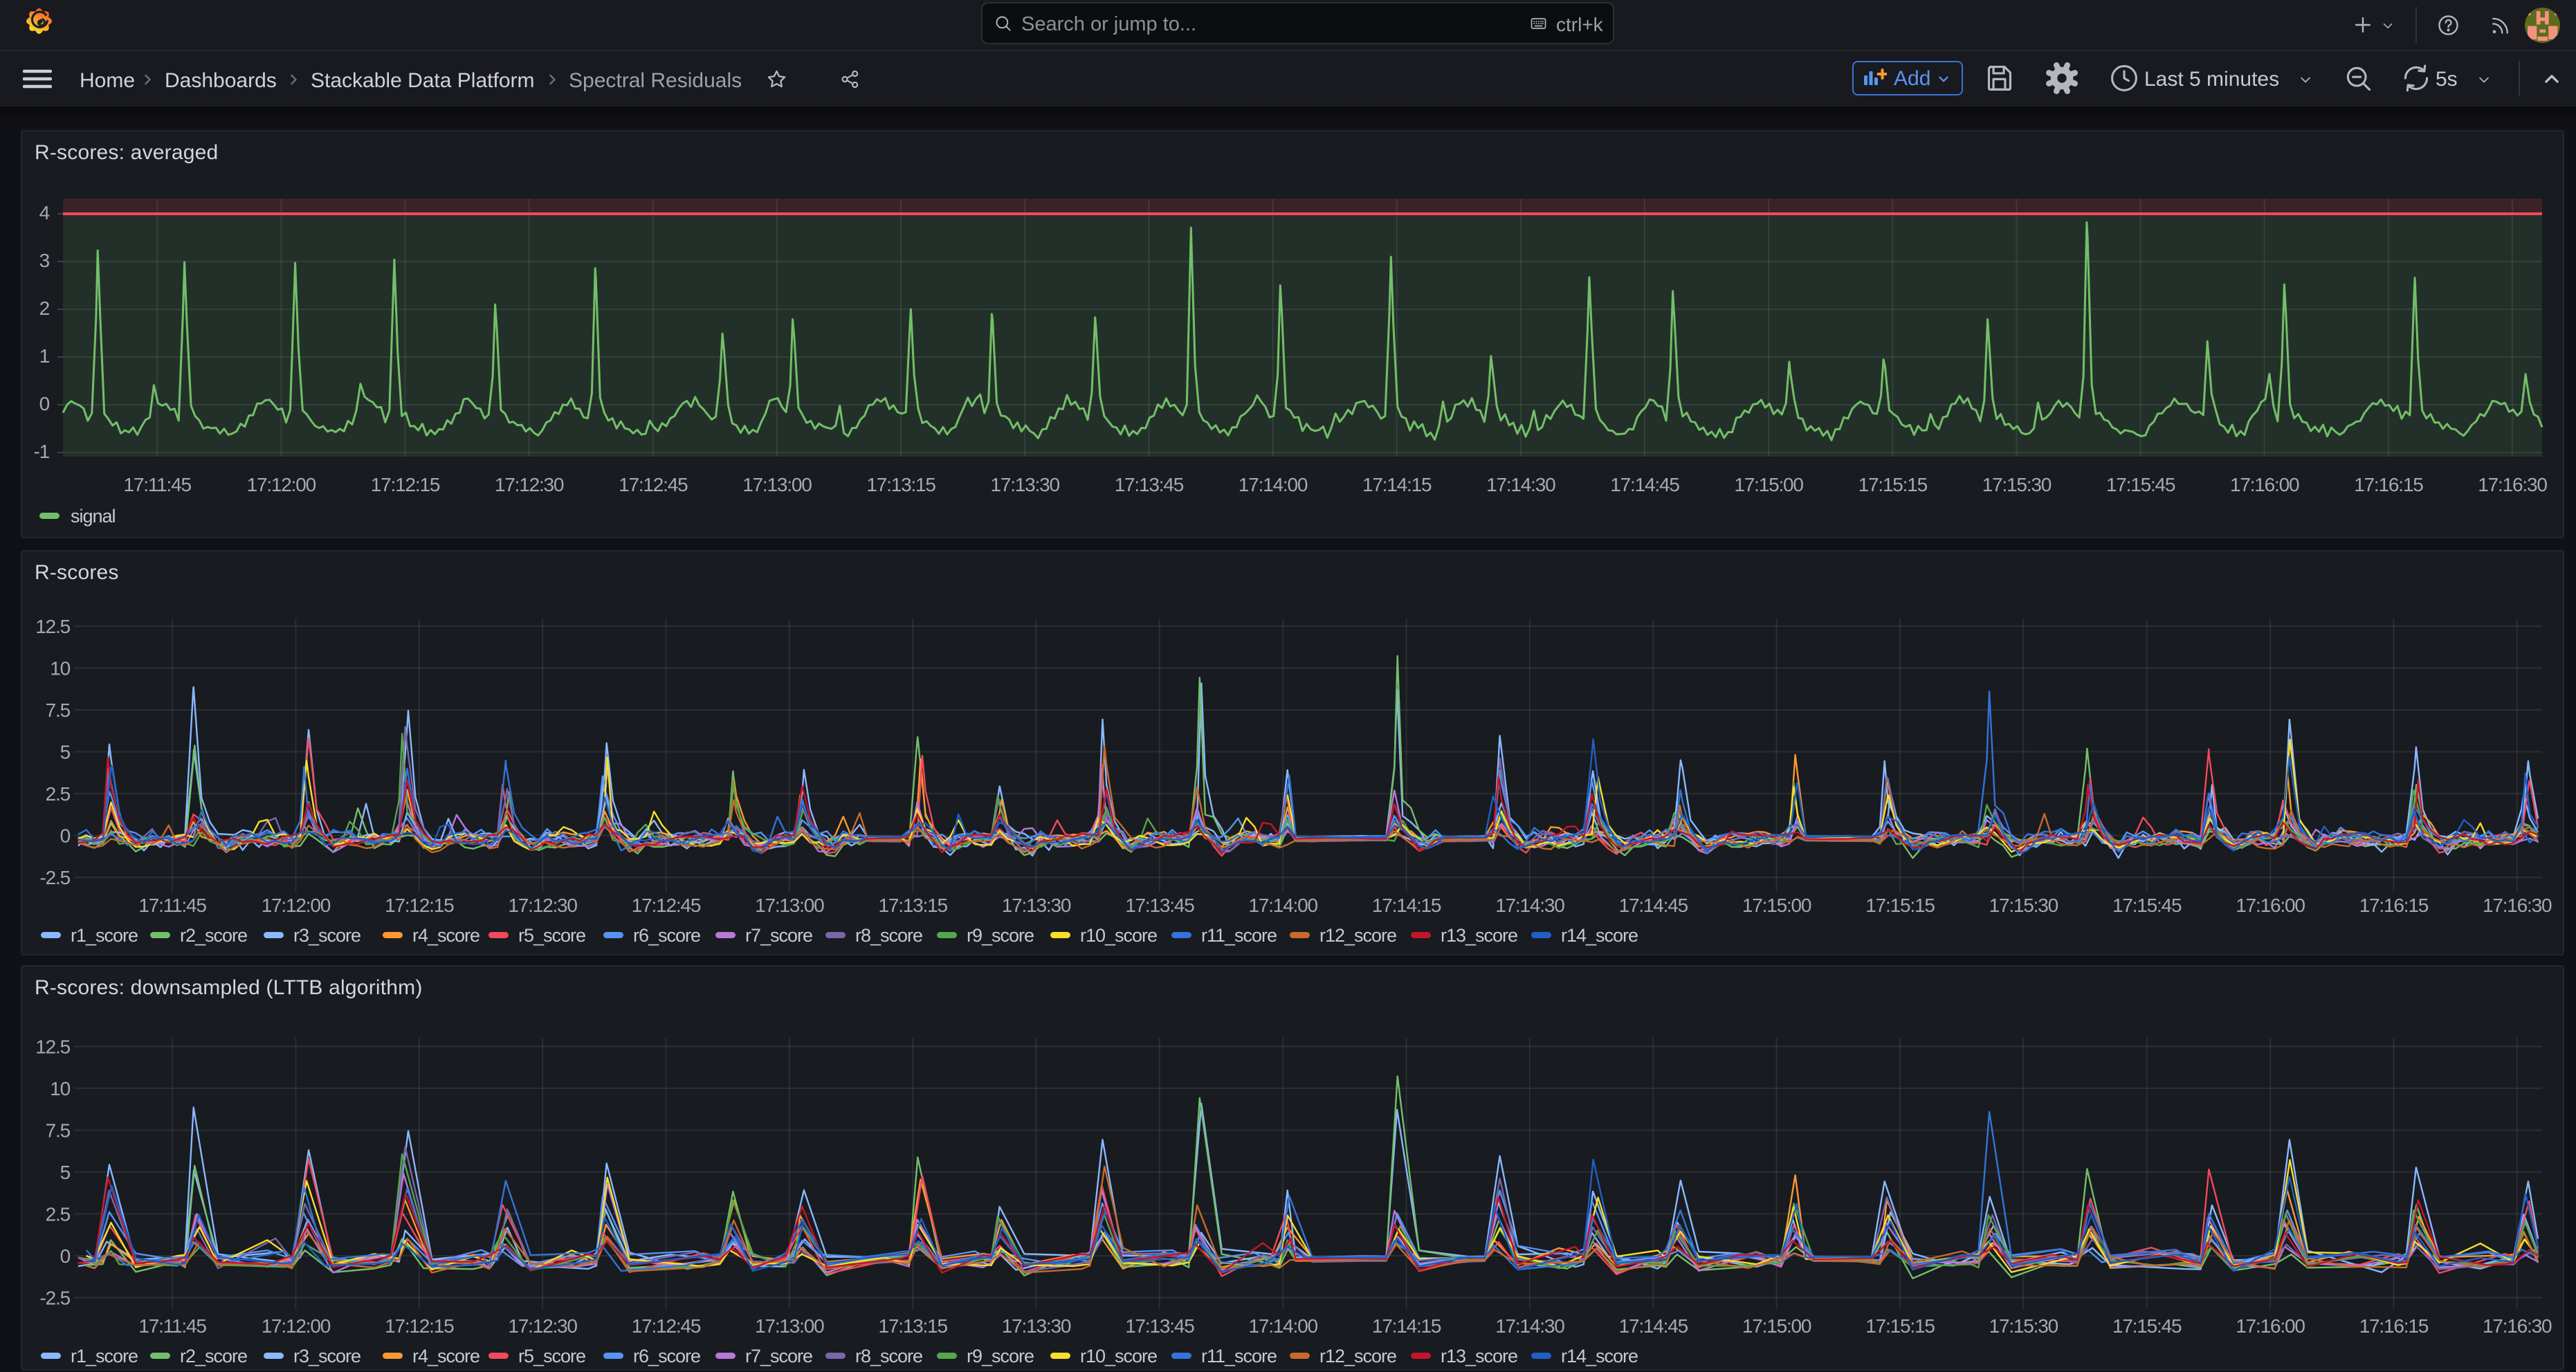  What do you see at coordinates (65, 1172) in the screenshot?
I see `svg-text: 5` at bounding box center [65, 1172].